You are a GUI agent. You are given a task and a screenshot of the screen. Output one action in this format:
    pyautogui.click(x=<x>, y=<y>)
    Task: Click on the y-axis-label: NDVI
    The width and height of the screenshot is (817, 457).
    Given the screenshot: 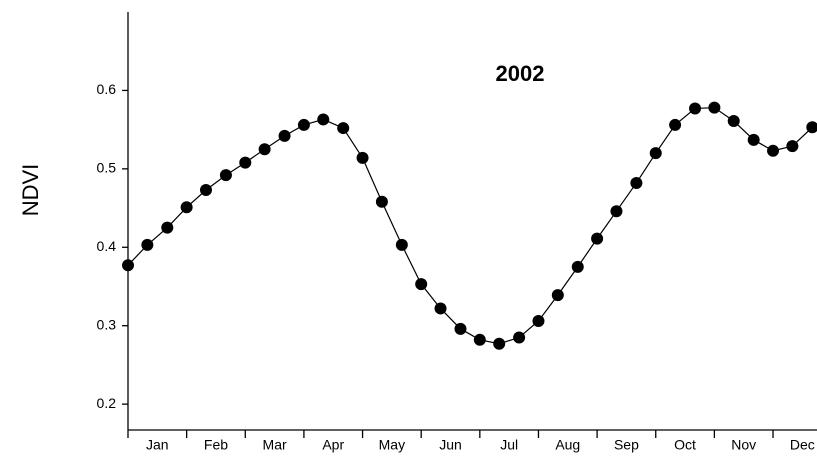 What is the action you would take?
    pyautogui.click(x=30, y=190)
    